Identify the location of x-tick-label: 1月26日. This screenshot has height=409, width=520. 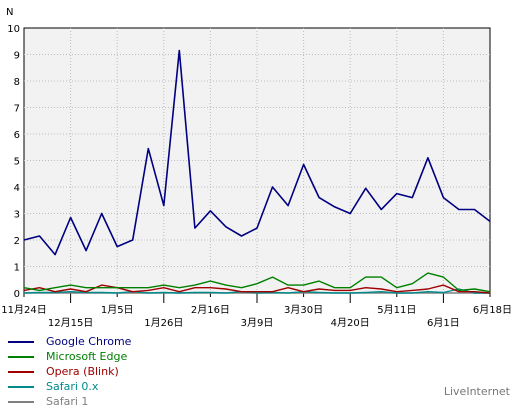
(163, 323).